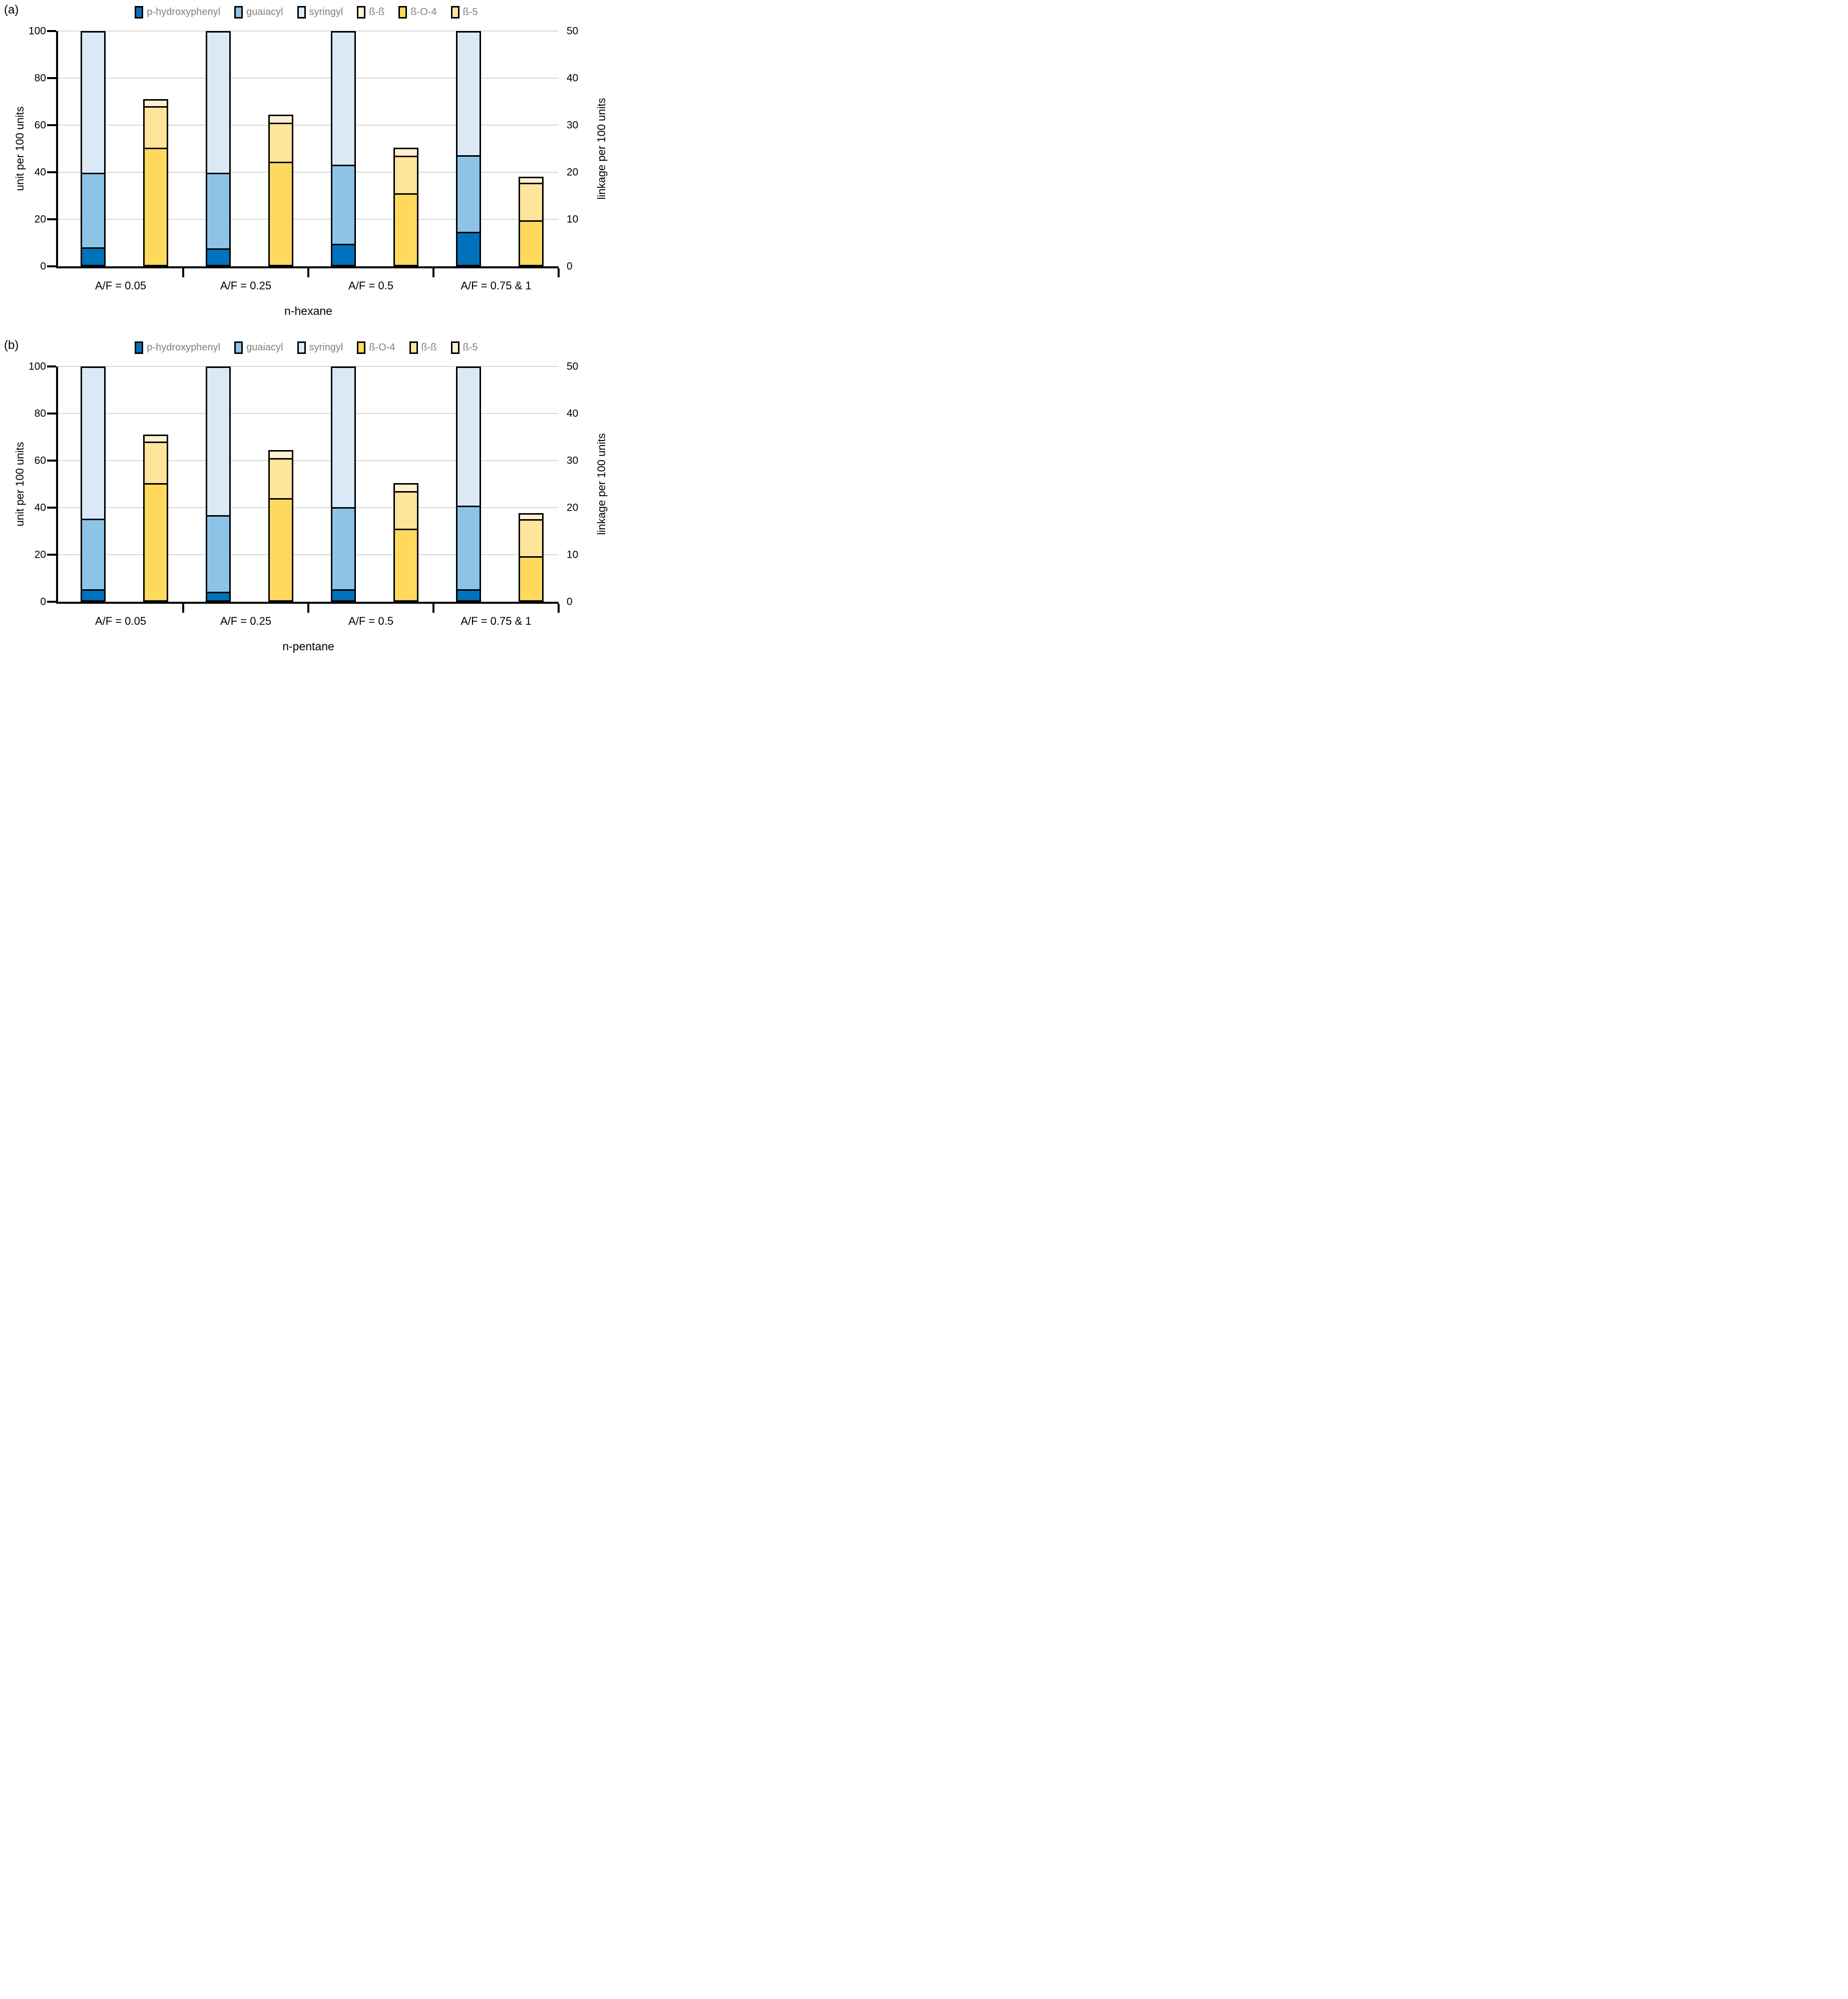  What do you see at coordinates (40, 219) in the screenshot?
I see `left-axis-tick-label: 20` at bounding box center [40, 219].